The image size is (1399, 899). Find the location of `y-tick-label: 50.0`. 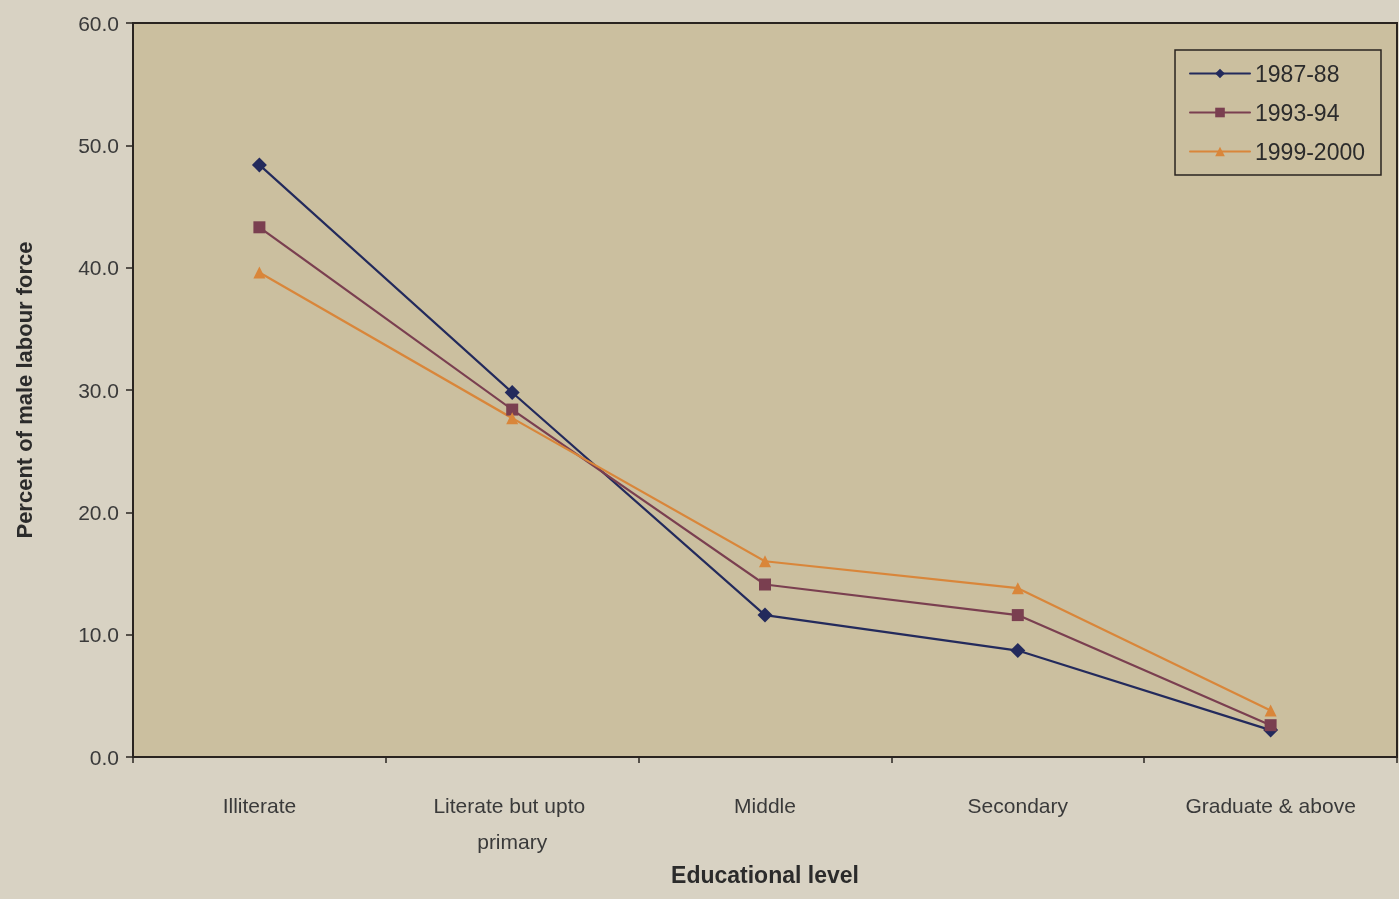

y-tick-label: 50.0 is located at coordinates (98, 145).